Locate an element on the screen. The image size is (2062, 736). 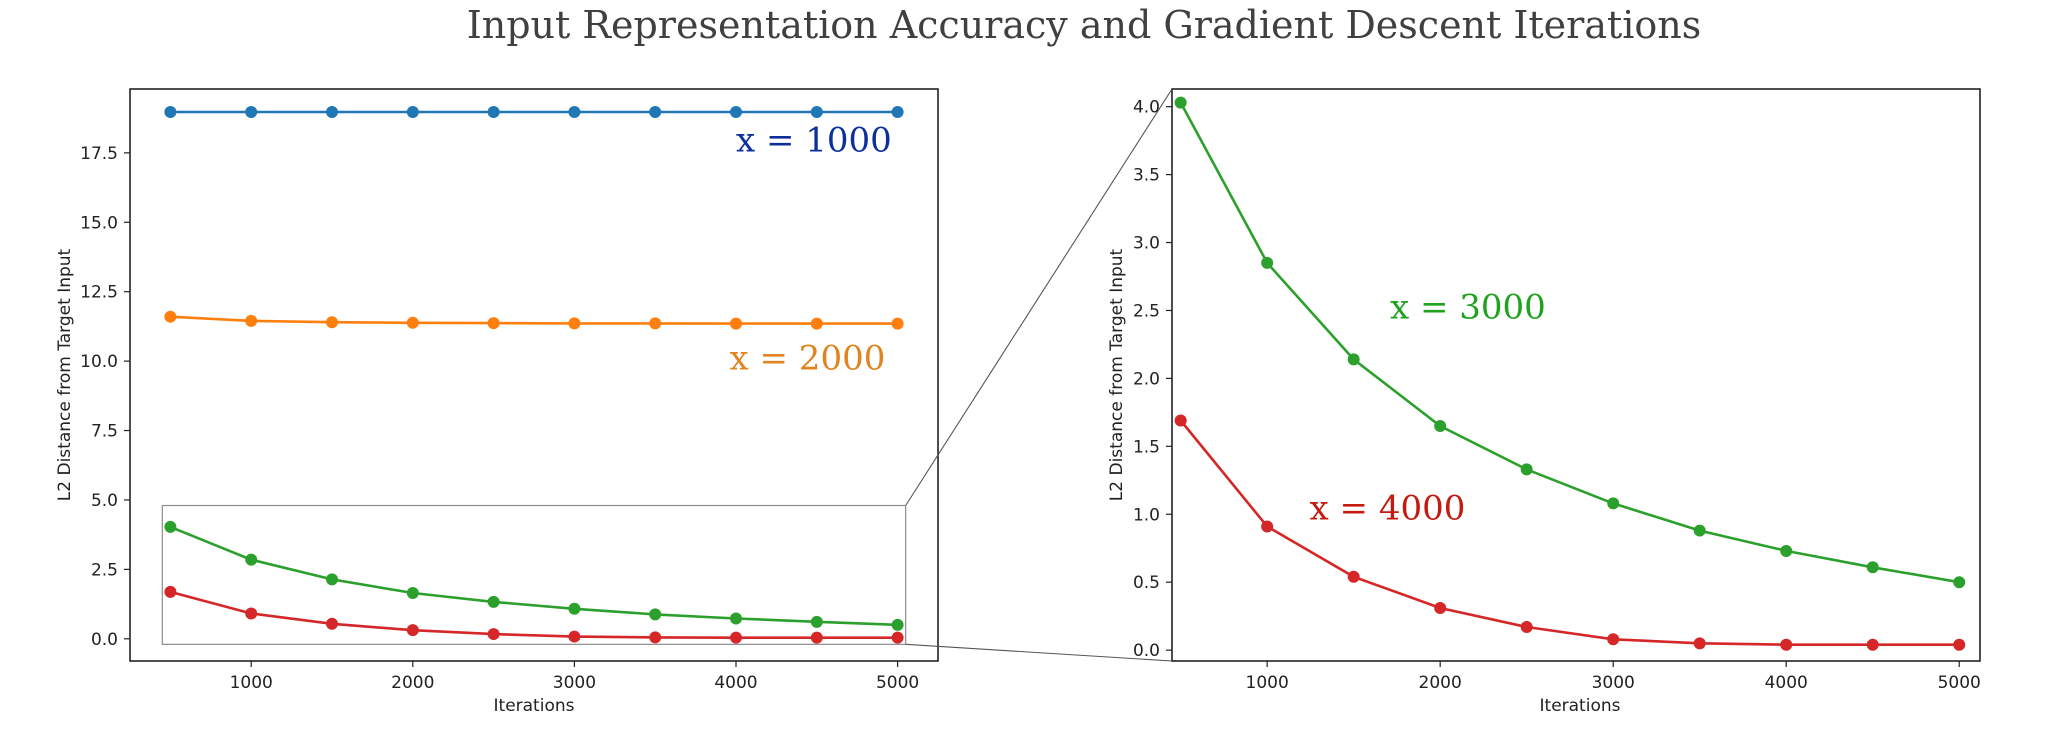
zoom-y-tick-label: 0.5 is located at coordinates (1146, 583).